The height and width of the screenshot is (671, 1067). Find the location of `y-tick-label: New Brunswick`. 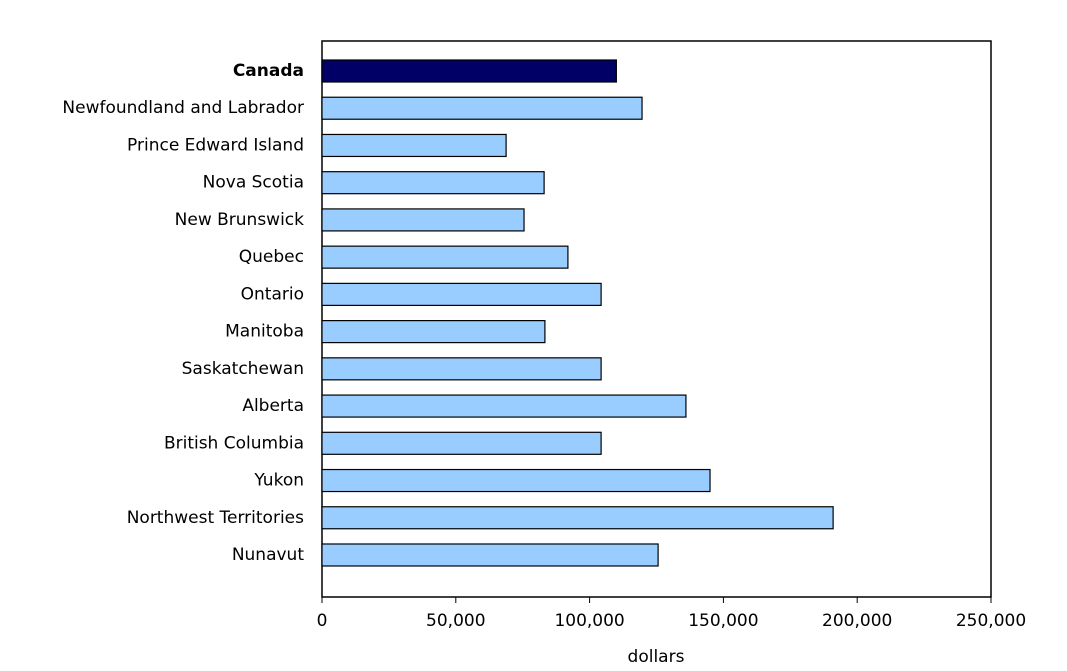

y-tick-label: New Brunswick is located at coordinates (240, 220).